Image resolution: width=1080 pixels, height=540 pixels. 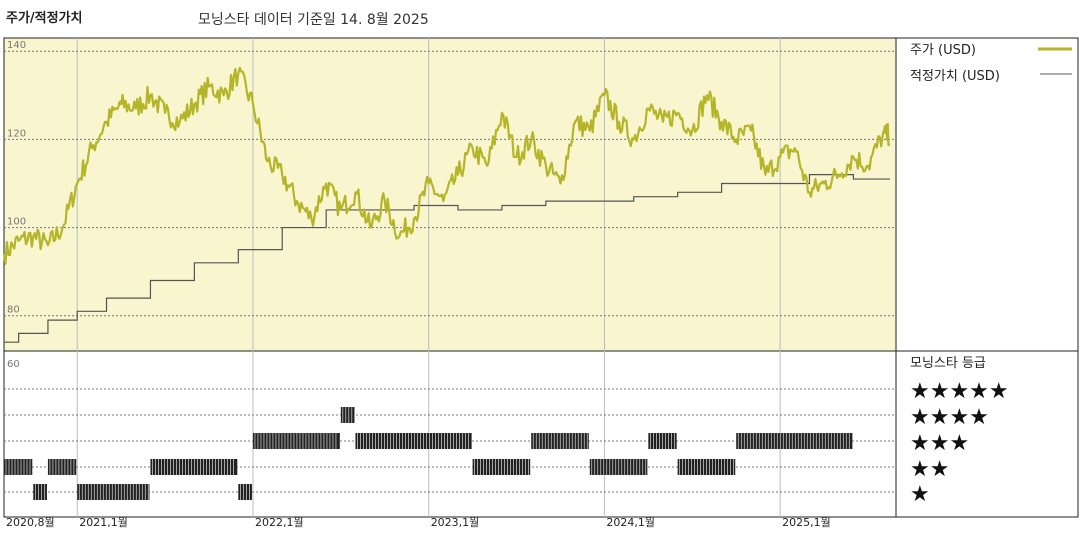 I want to click on x-tick-label: 2020,8월, so click(x=30, y=522).